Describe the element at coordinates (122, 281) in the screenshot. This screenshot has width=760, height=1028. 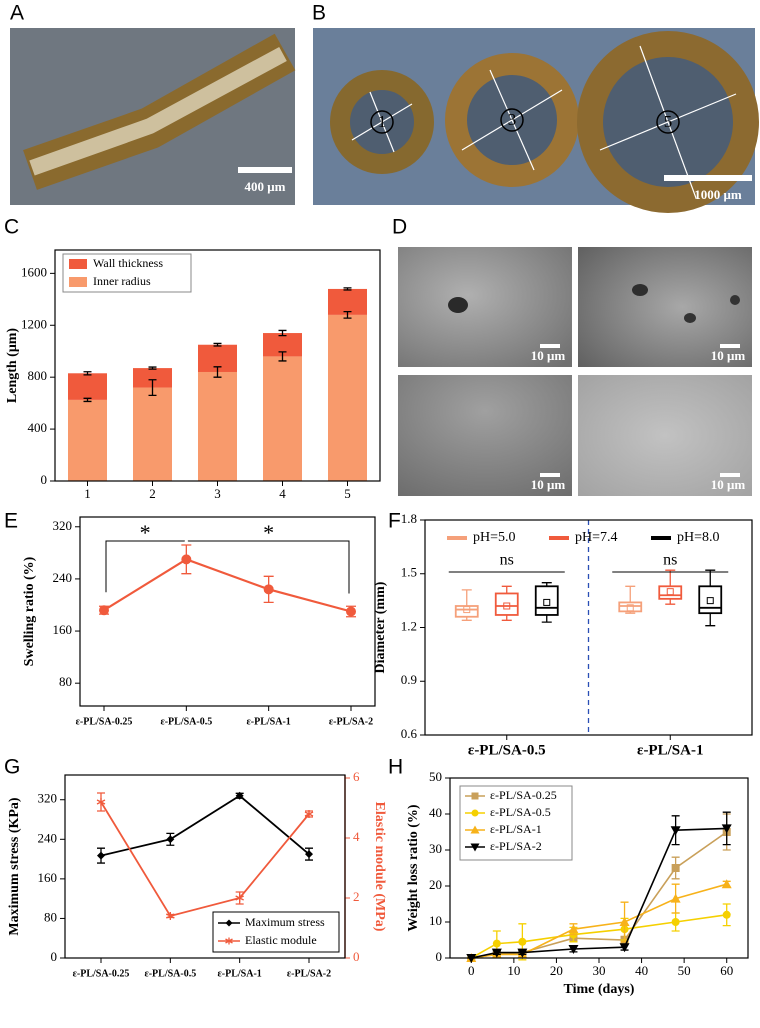
I see `legend-label: Inner radius` at that location.